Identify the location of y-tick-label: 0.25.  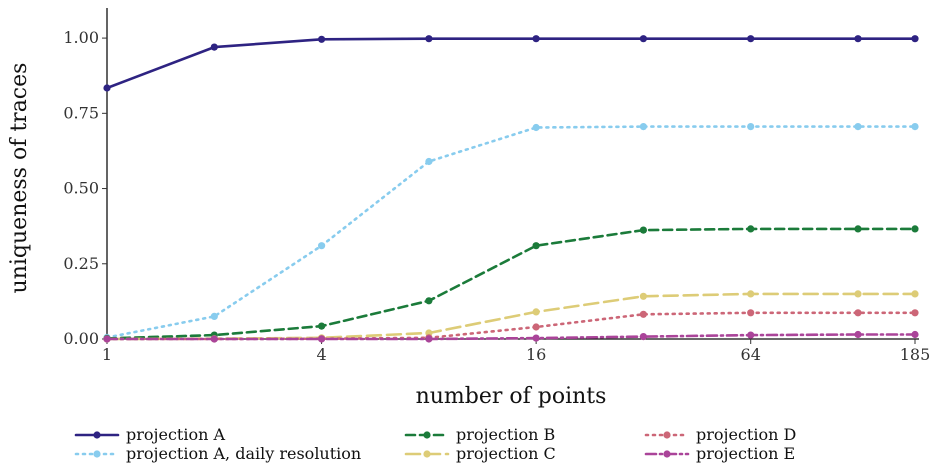
(81, 263).